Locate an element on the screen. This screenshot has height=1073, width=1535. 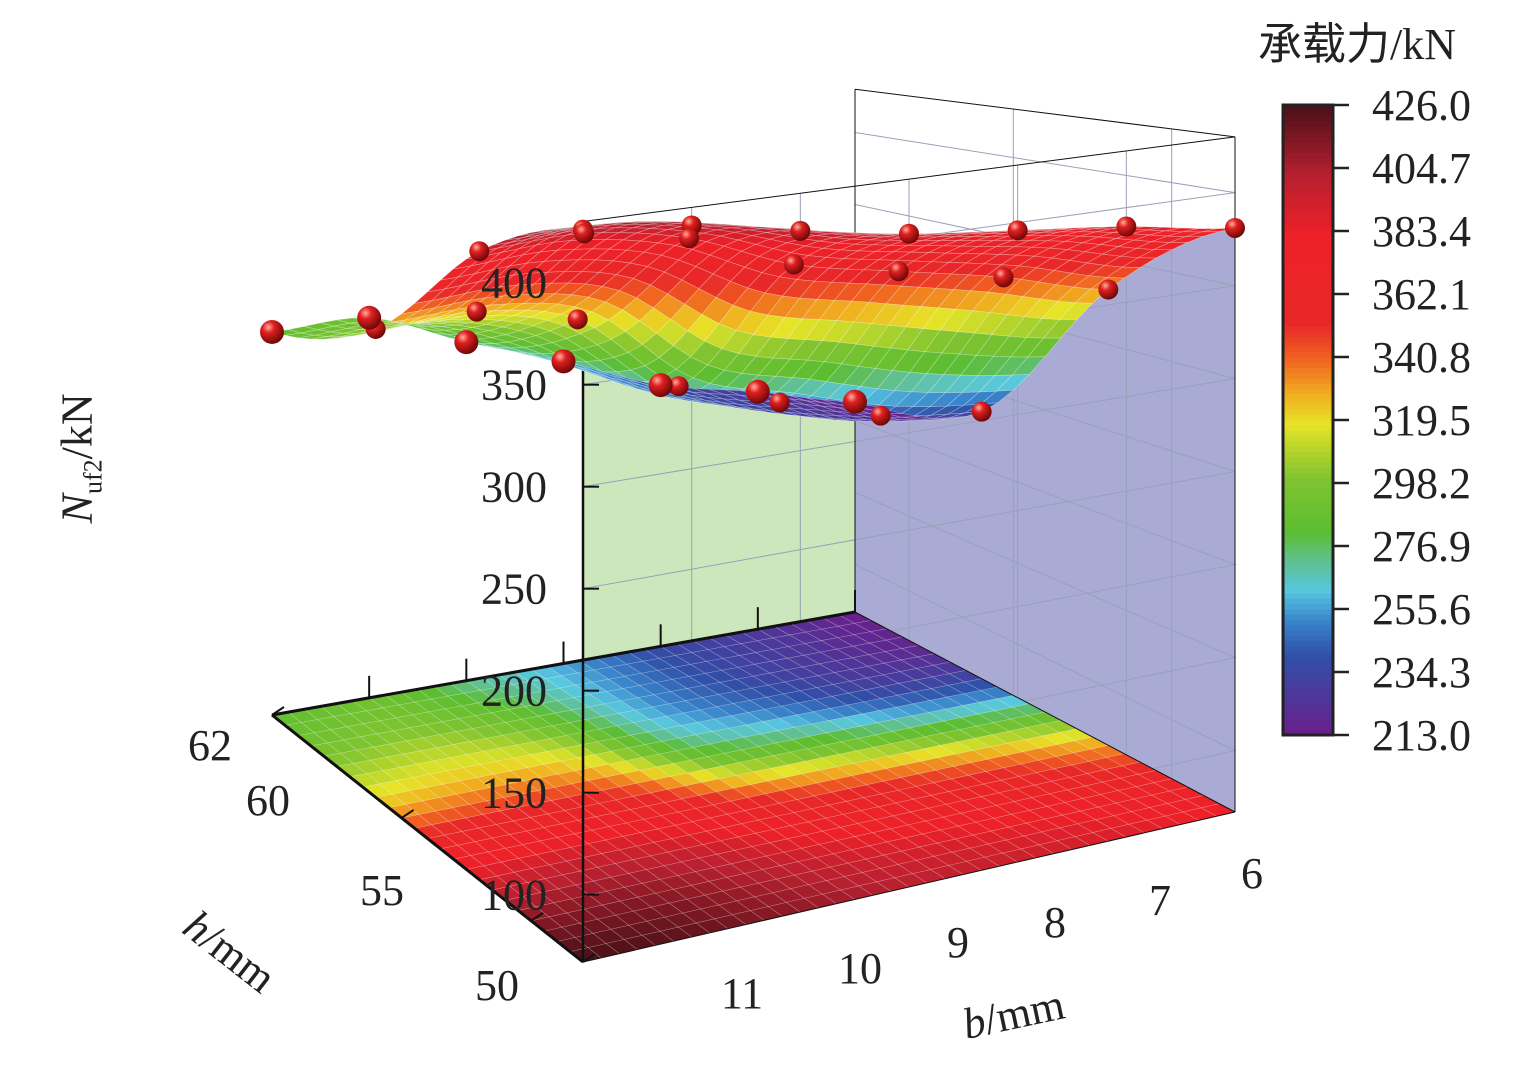
z-tick-label: 300 is located at coordinates (514, 487).